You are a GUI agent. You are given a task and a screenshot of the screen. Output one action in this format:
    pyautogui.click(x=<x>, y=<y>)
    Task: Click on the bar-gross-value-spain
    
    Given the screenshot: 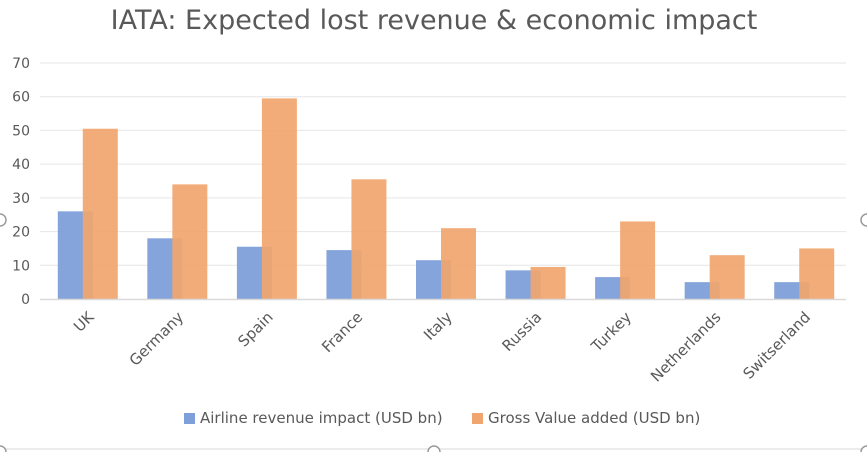 What is the action you would take?
    pyautogui.click(x=279, y=199)
    